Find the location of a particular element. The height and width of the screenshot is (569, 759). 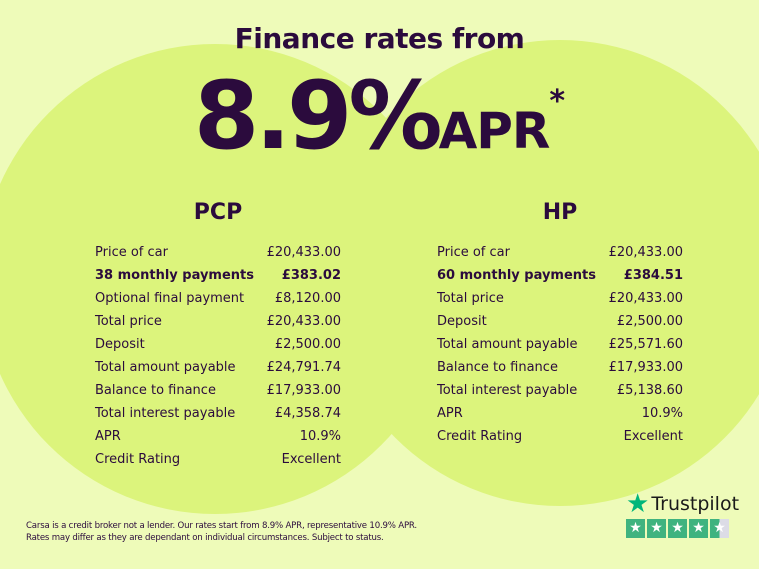

trustpilot-badge: ★ Trustpilot ★ ★ ★ ★ ★ is located at coordinates (683, 513).